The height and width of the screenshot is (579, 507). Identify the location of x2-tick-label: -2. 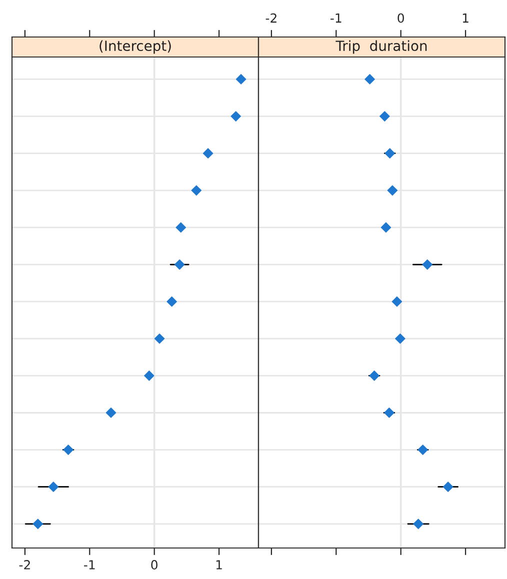
(271, 18).